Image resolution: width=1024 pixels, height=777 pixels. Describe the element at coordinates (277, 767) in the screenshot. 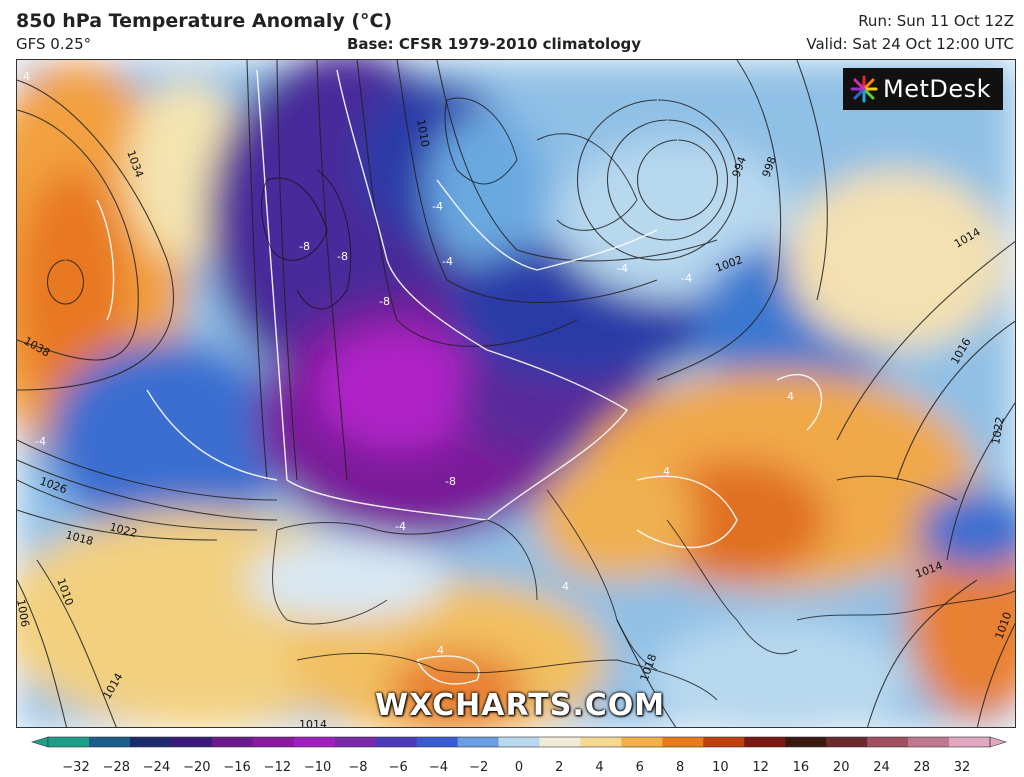

I see `colorbar-tick-label: −12` at that location.